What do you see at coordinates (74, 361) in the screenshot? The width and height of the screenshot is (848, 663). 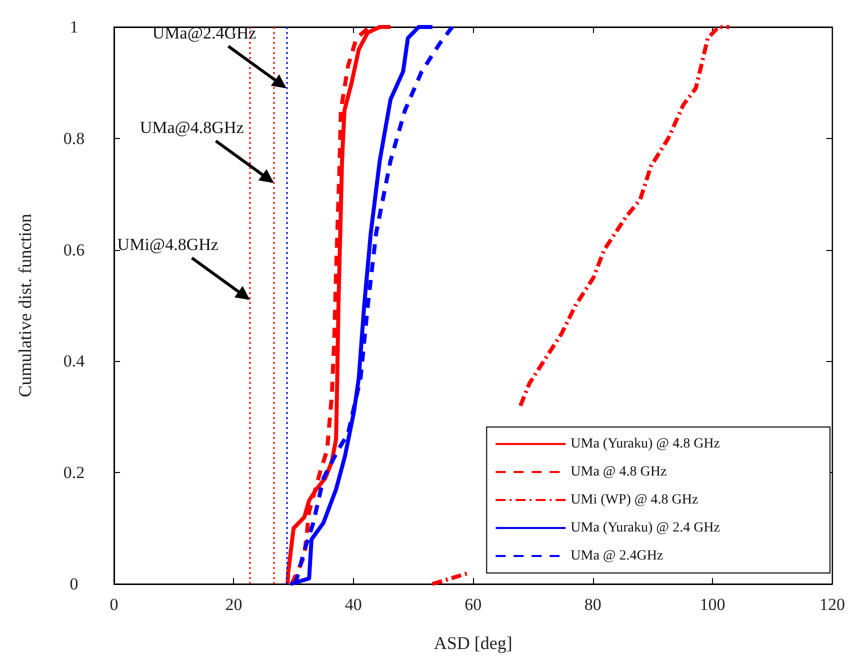 I see `y-tick-label: 0.4` at bounding box center [74, 361].